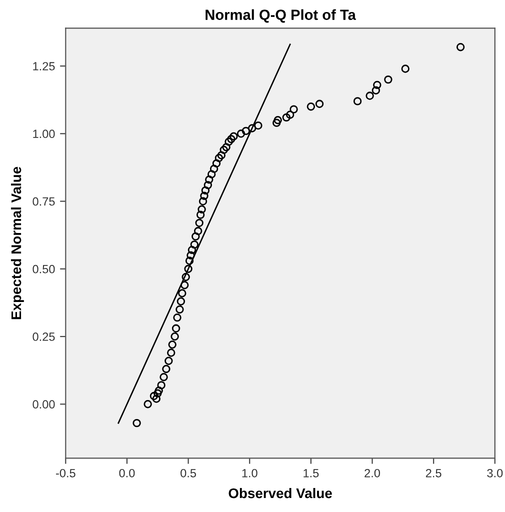 This screenshot has height=512, width=505. Describe the element at coordinates (44, 66) in the screenshot. I see `y-tick-label: 1.25` at that location.